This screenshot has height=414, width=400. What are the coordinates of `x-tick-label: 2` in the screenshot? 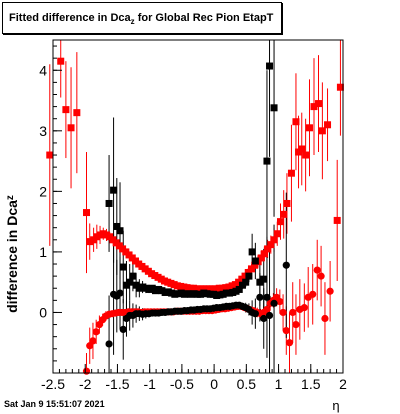 It's located at (343, 384).